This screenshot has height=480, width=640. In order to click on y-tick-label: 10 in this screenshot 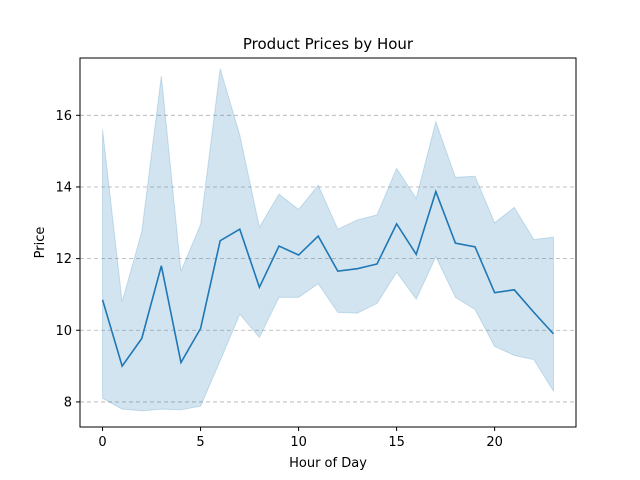, I will do `click(63, 331)`.